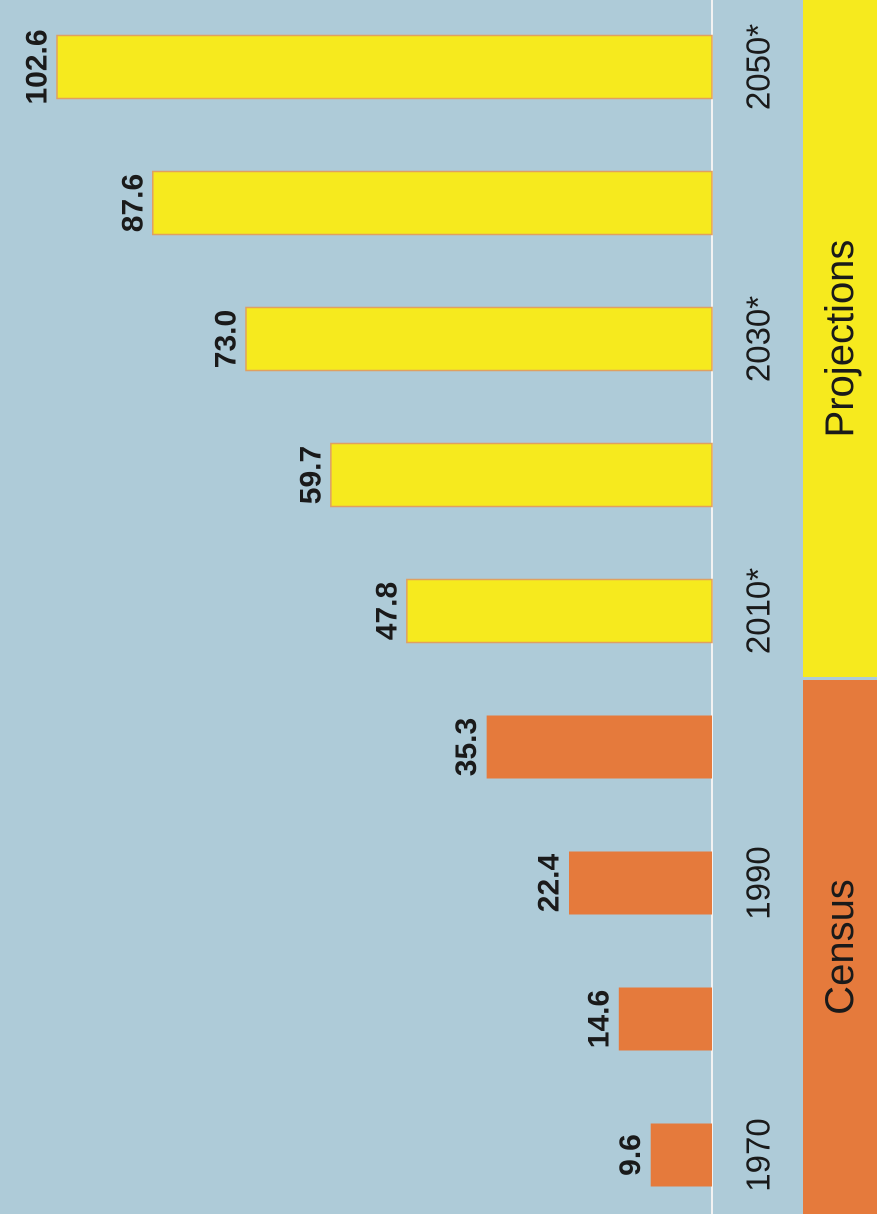  I want to click on value-label-2040: 87.6, so click(132, 203).